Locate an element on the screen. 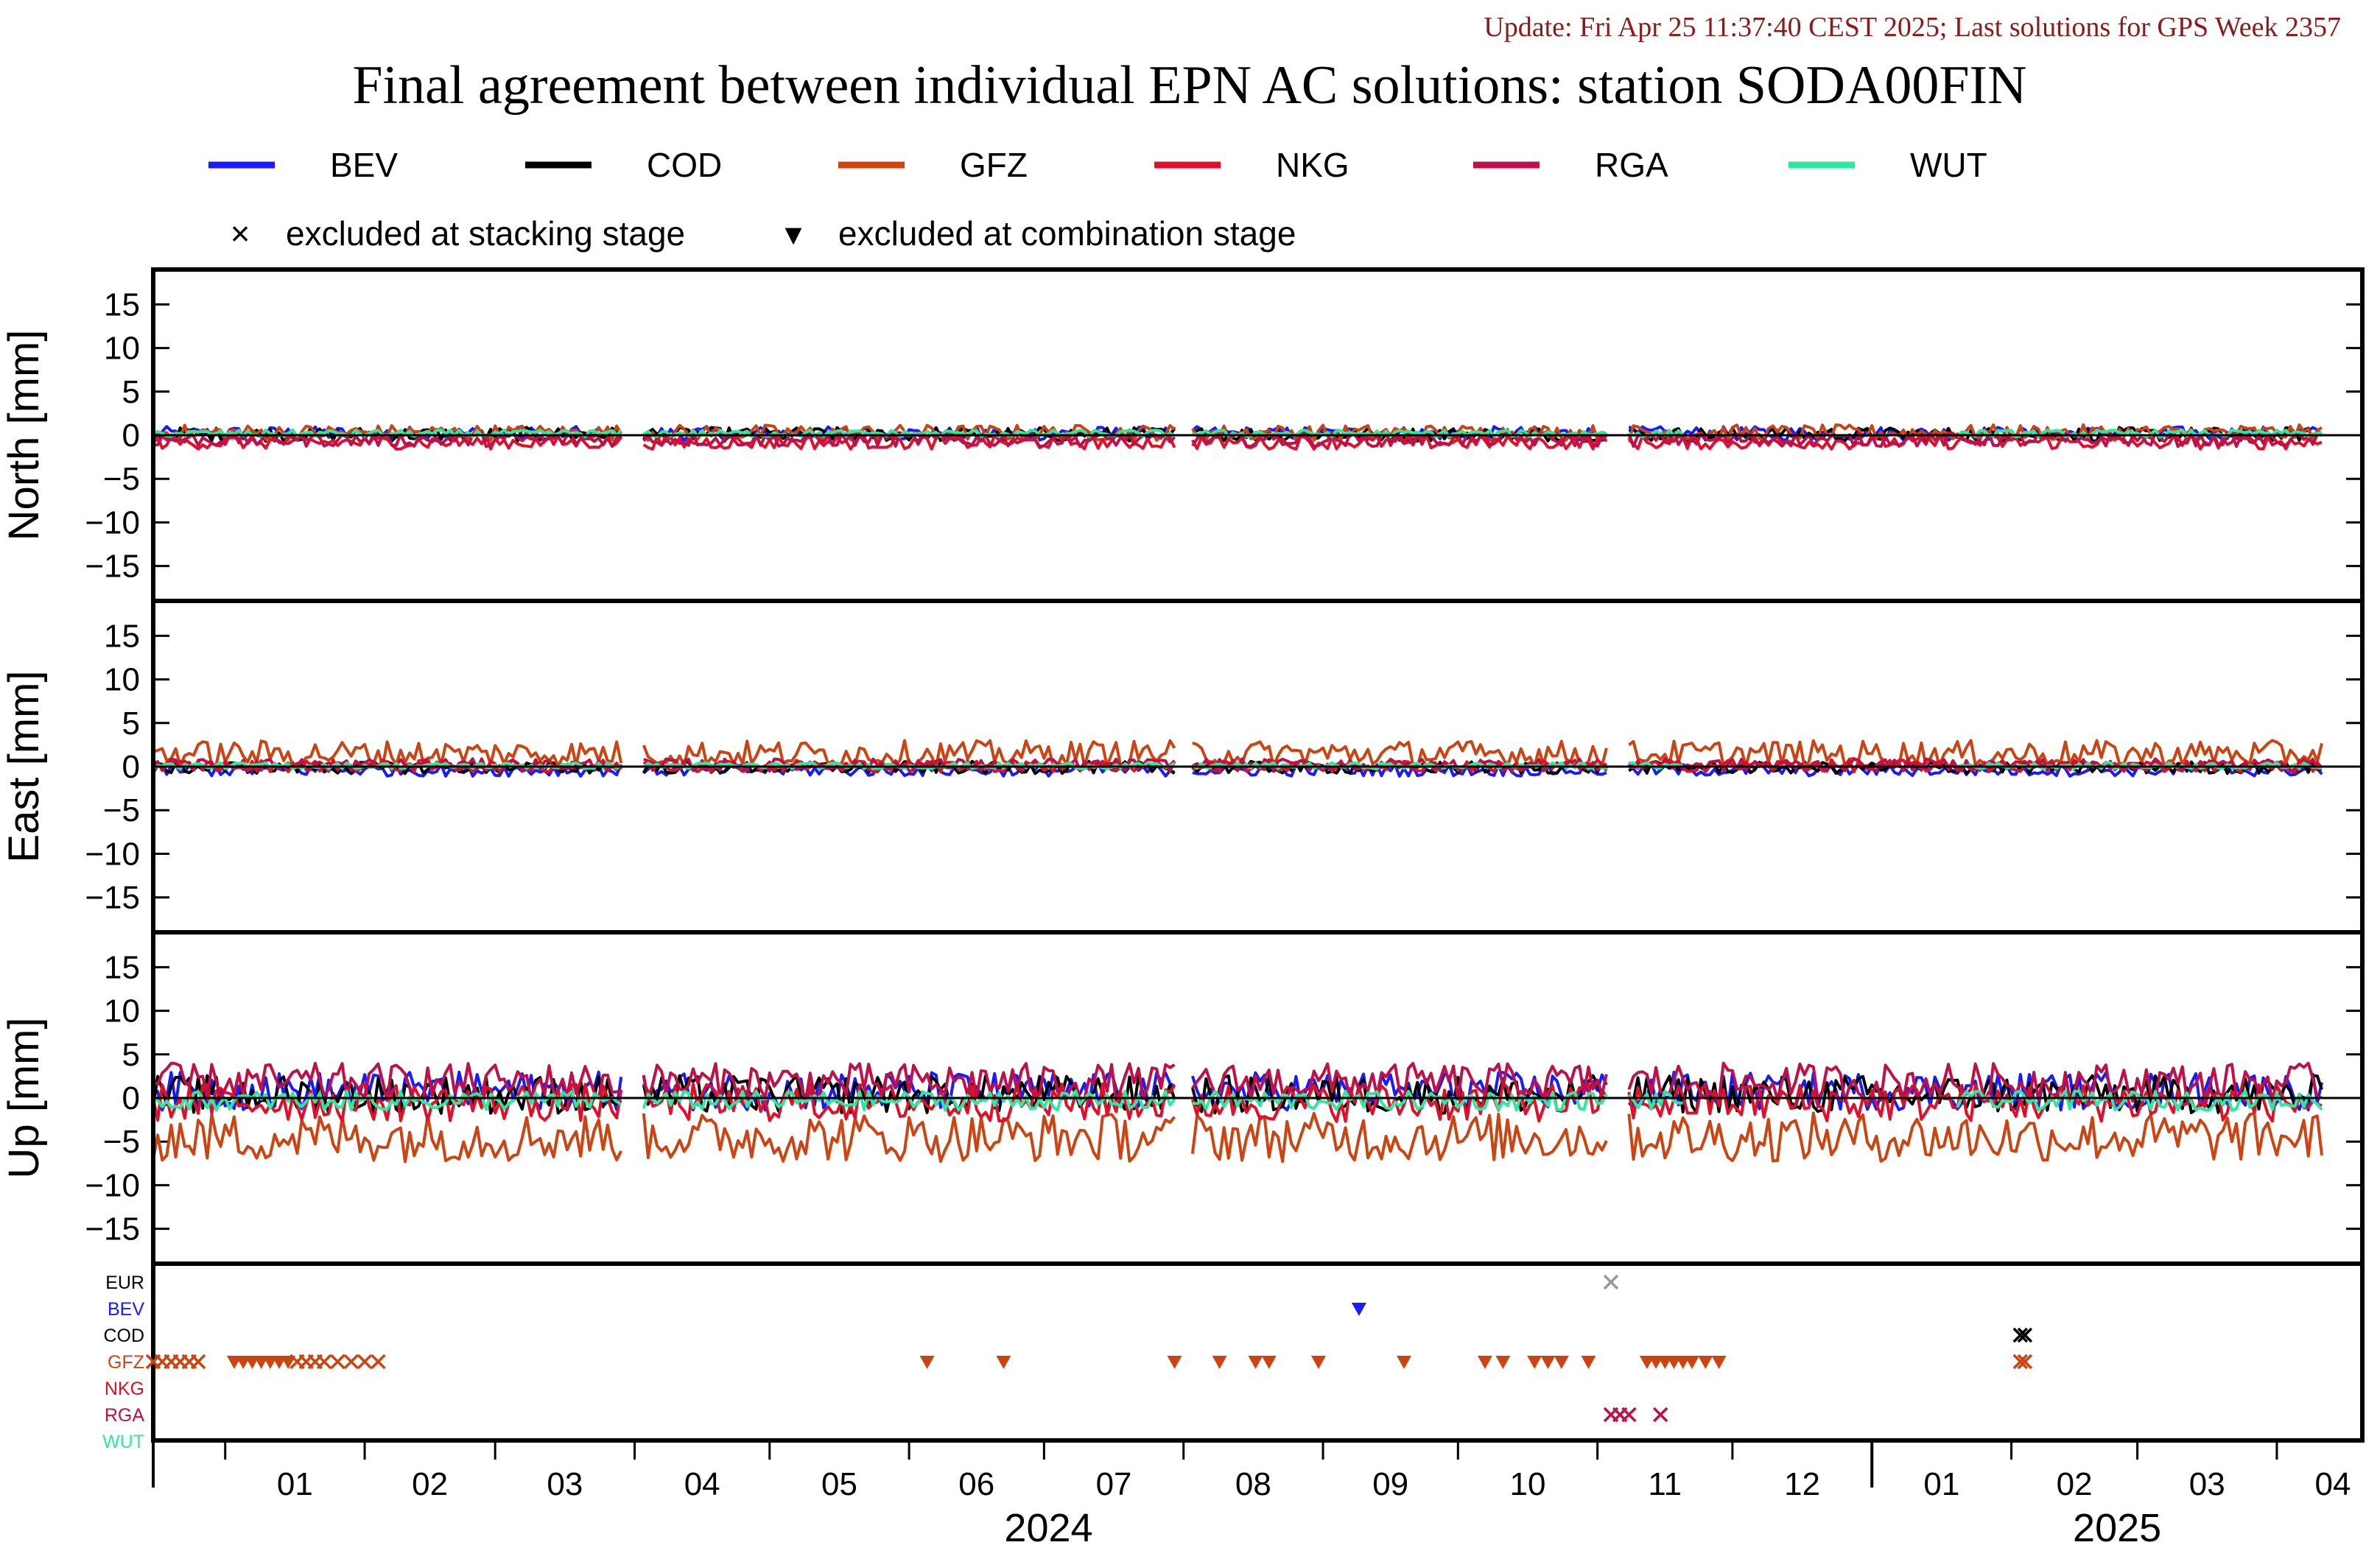 The image size is (2380, 1545). legend: BEV COD GFZ NKG RGA WUT is located at coordinates (1097, 165).